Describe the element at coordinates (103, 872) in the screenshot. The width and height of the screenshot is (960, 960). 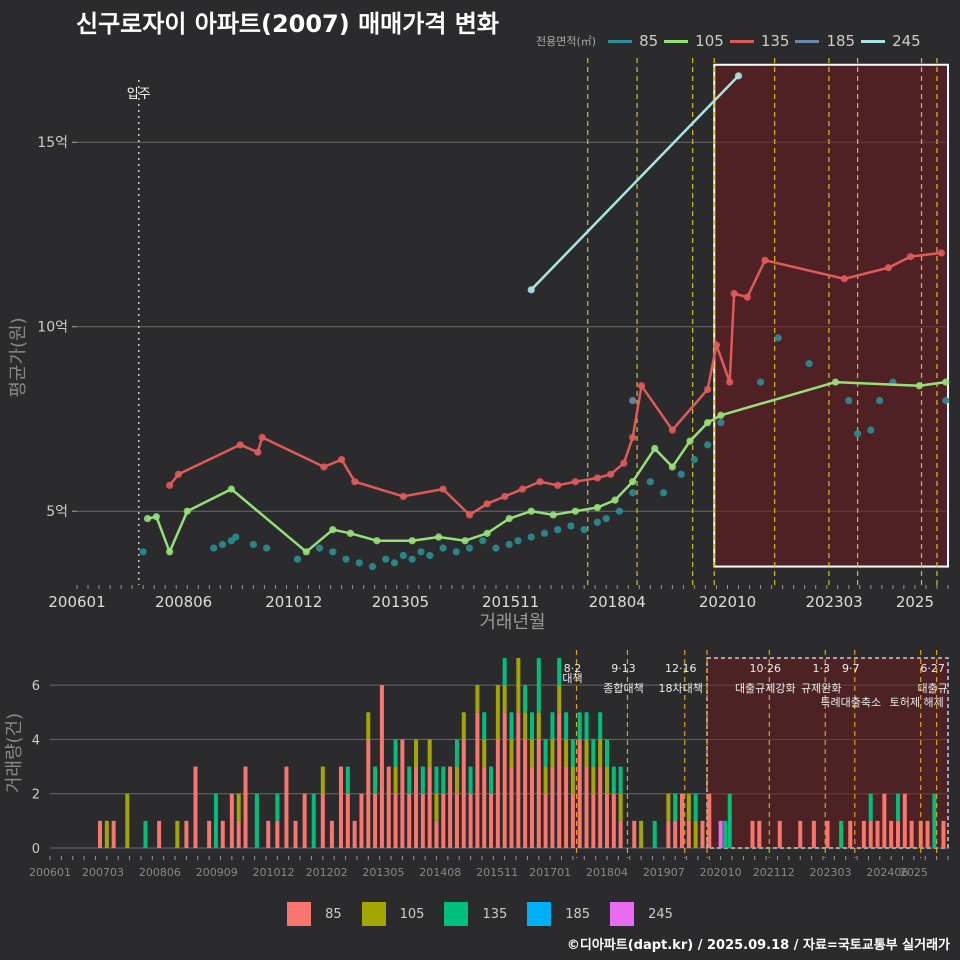
I see `bar-x-tick-label: 200703` at that location.